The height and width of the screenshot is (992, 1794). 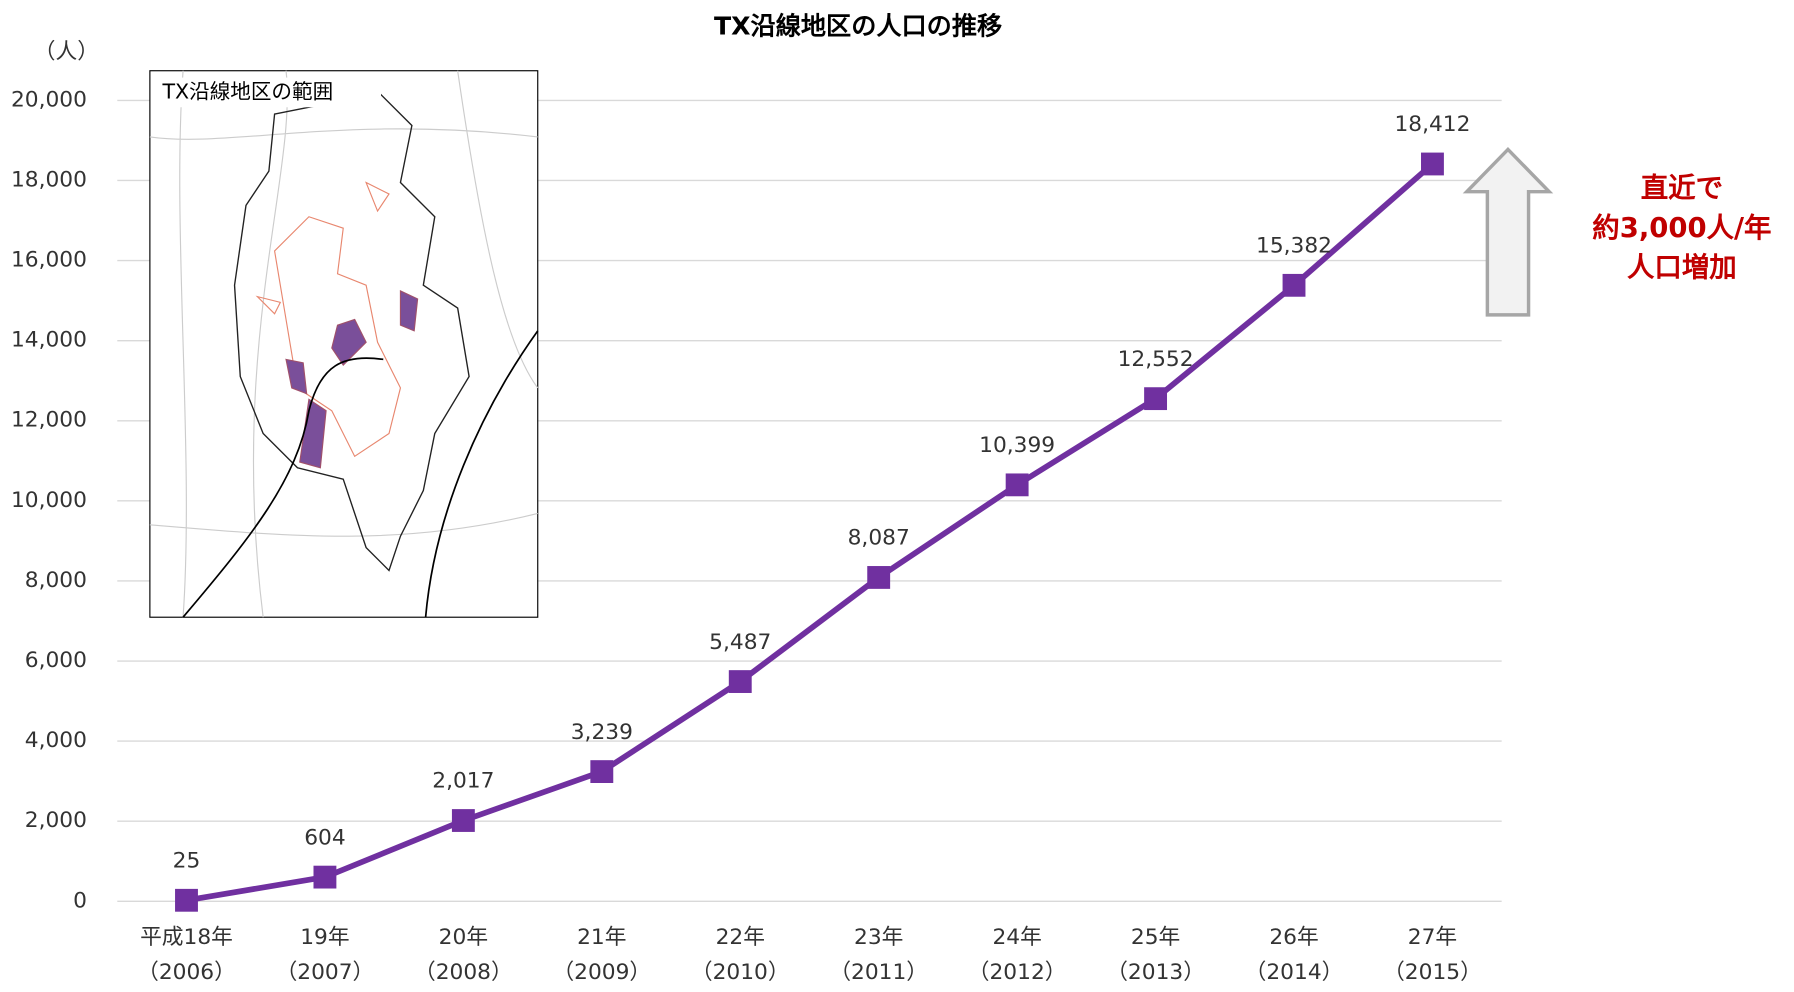 I want to click on x-tick-label: 平成18年, so click(x=186, y=937).